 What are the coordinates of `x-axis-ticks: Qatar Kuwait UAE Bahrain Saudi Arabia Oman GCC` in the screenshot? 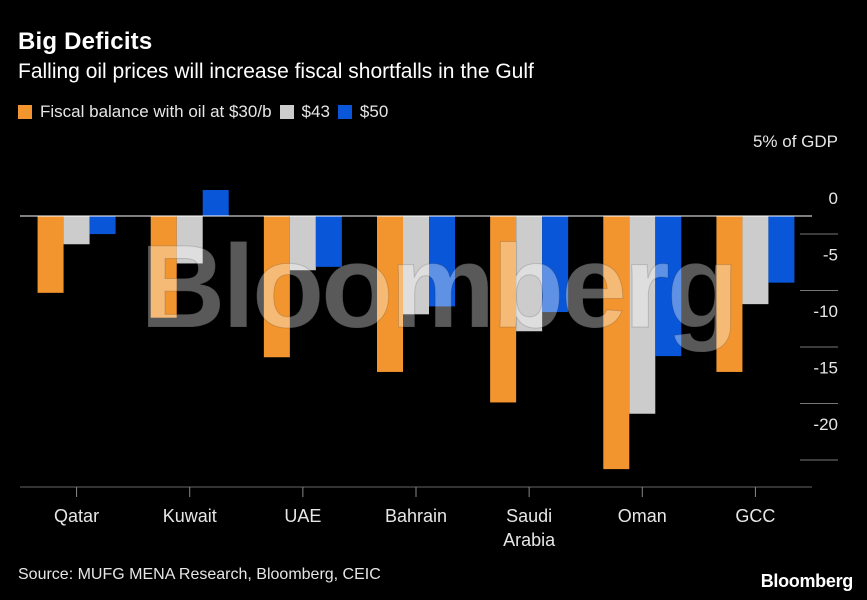 It's located at (414, 518).